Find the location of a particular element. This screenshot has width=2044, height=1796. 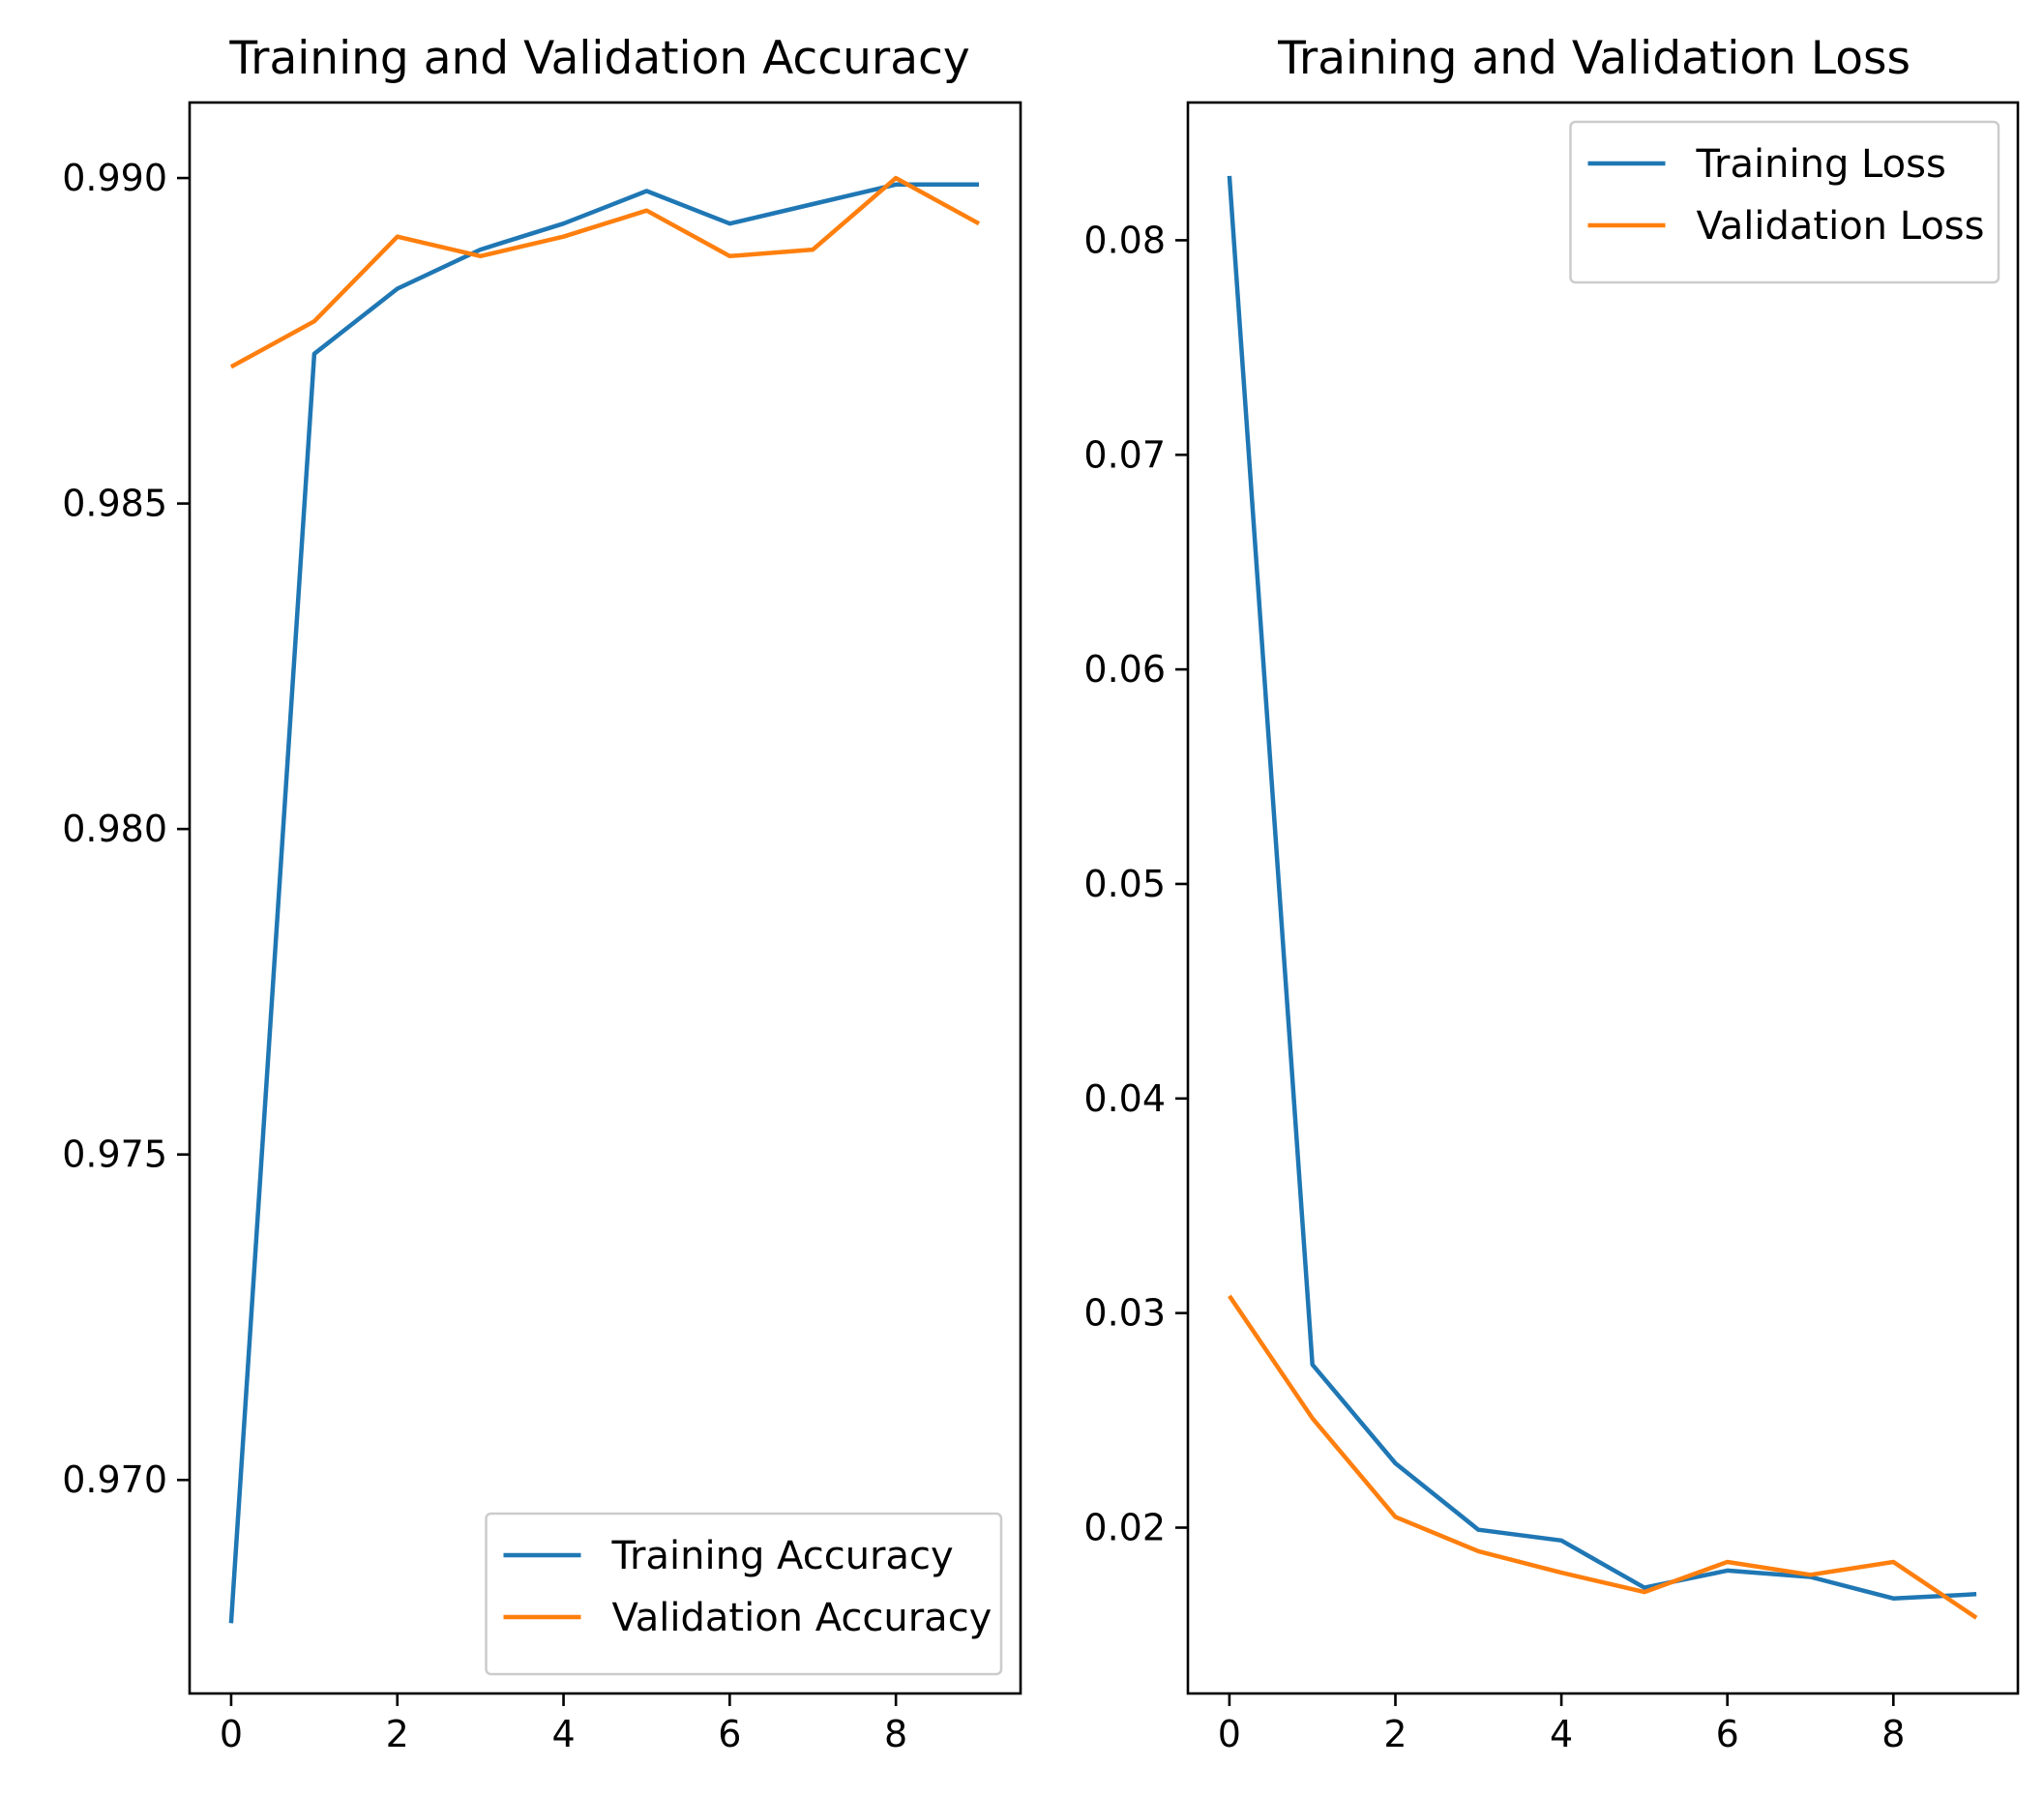

accuracy-x-tick-label: 2 is located at coordinates (397, 1734).